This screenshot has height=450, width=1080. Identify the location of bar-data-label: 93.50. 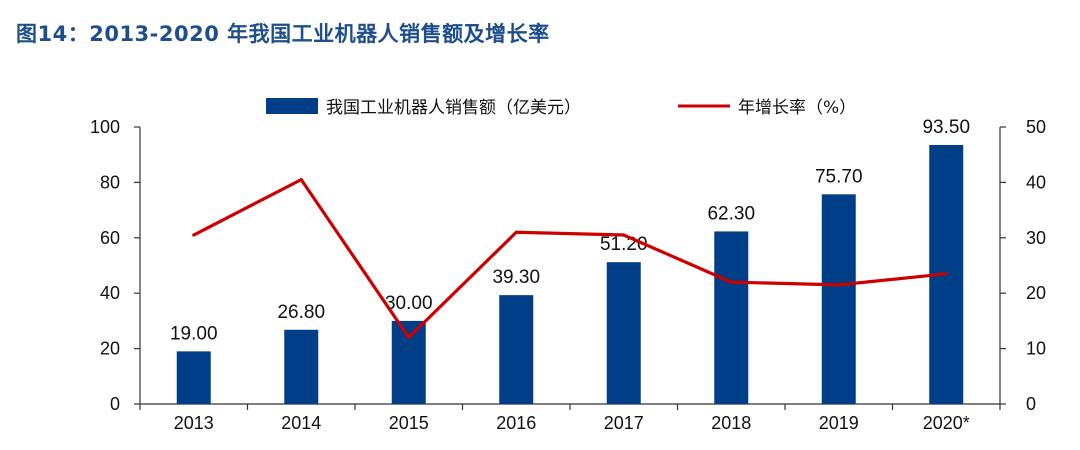
(946, 127).